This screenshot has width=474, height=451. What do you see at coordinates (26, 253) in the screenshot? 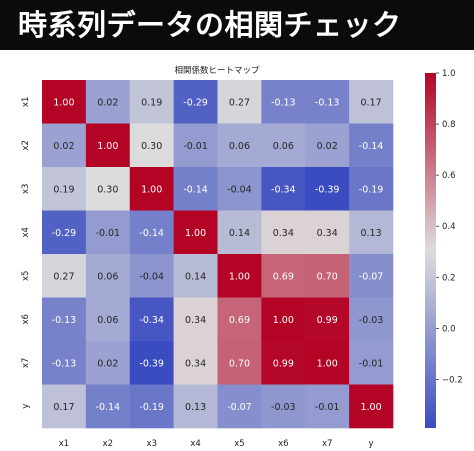
I see `y-axis-tick-labels: x1 x2 x3 x4 x5 x6 x7 y` at bounding box center [26, 253].